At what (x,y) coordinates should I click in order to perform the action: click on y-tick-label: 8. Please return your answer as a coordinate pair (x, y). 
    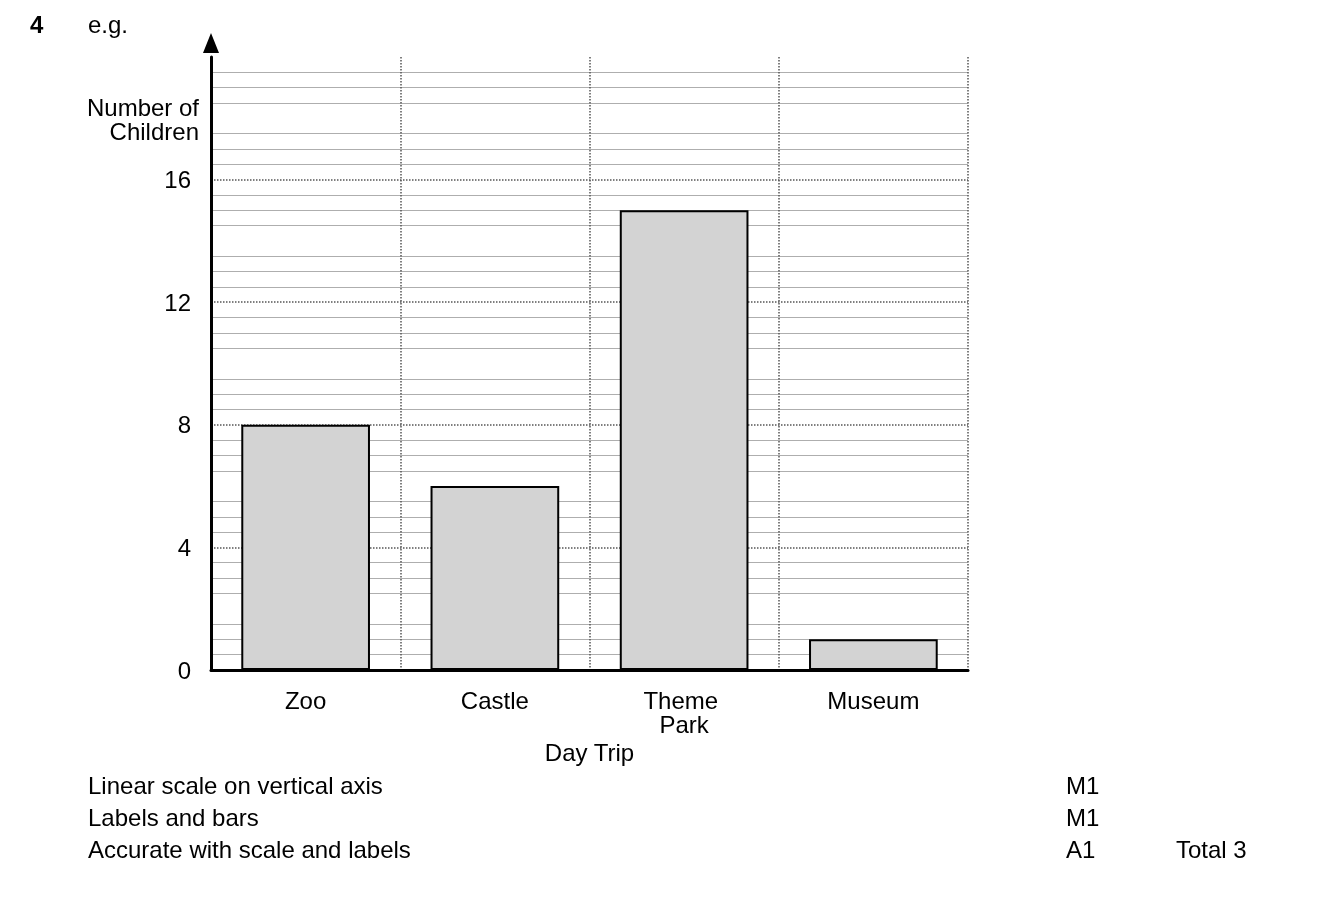
    Looking at the image, I should click on (184, 425).